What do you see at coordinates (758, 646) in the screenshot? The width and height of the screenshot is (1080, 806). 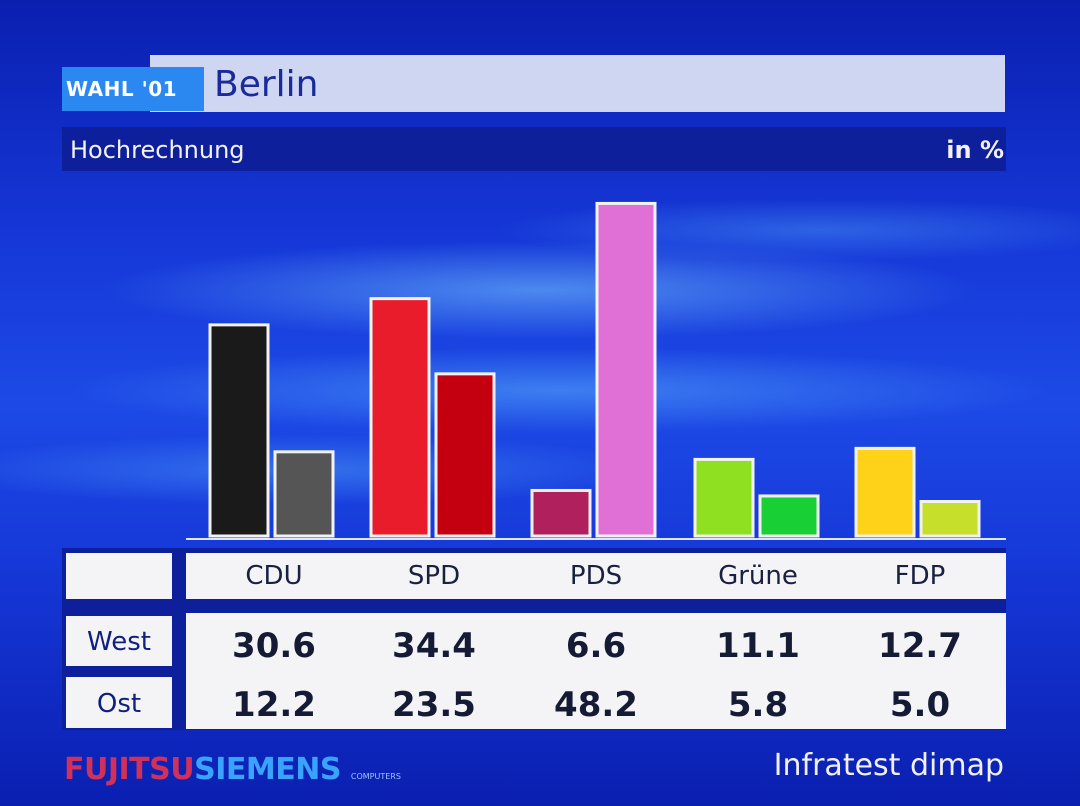 I see `value-west-gruene: 11.1` at bounding box center [758, 646].